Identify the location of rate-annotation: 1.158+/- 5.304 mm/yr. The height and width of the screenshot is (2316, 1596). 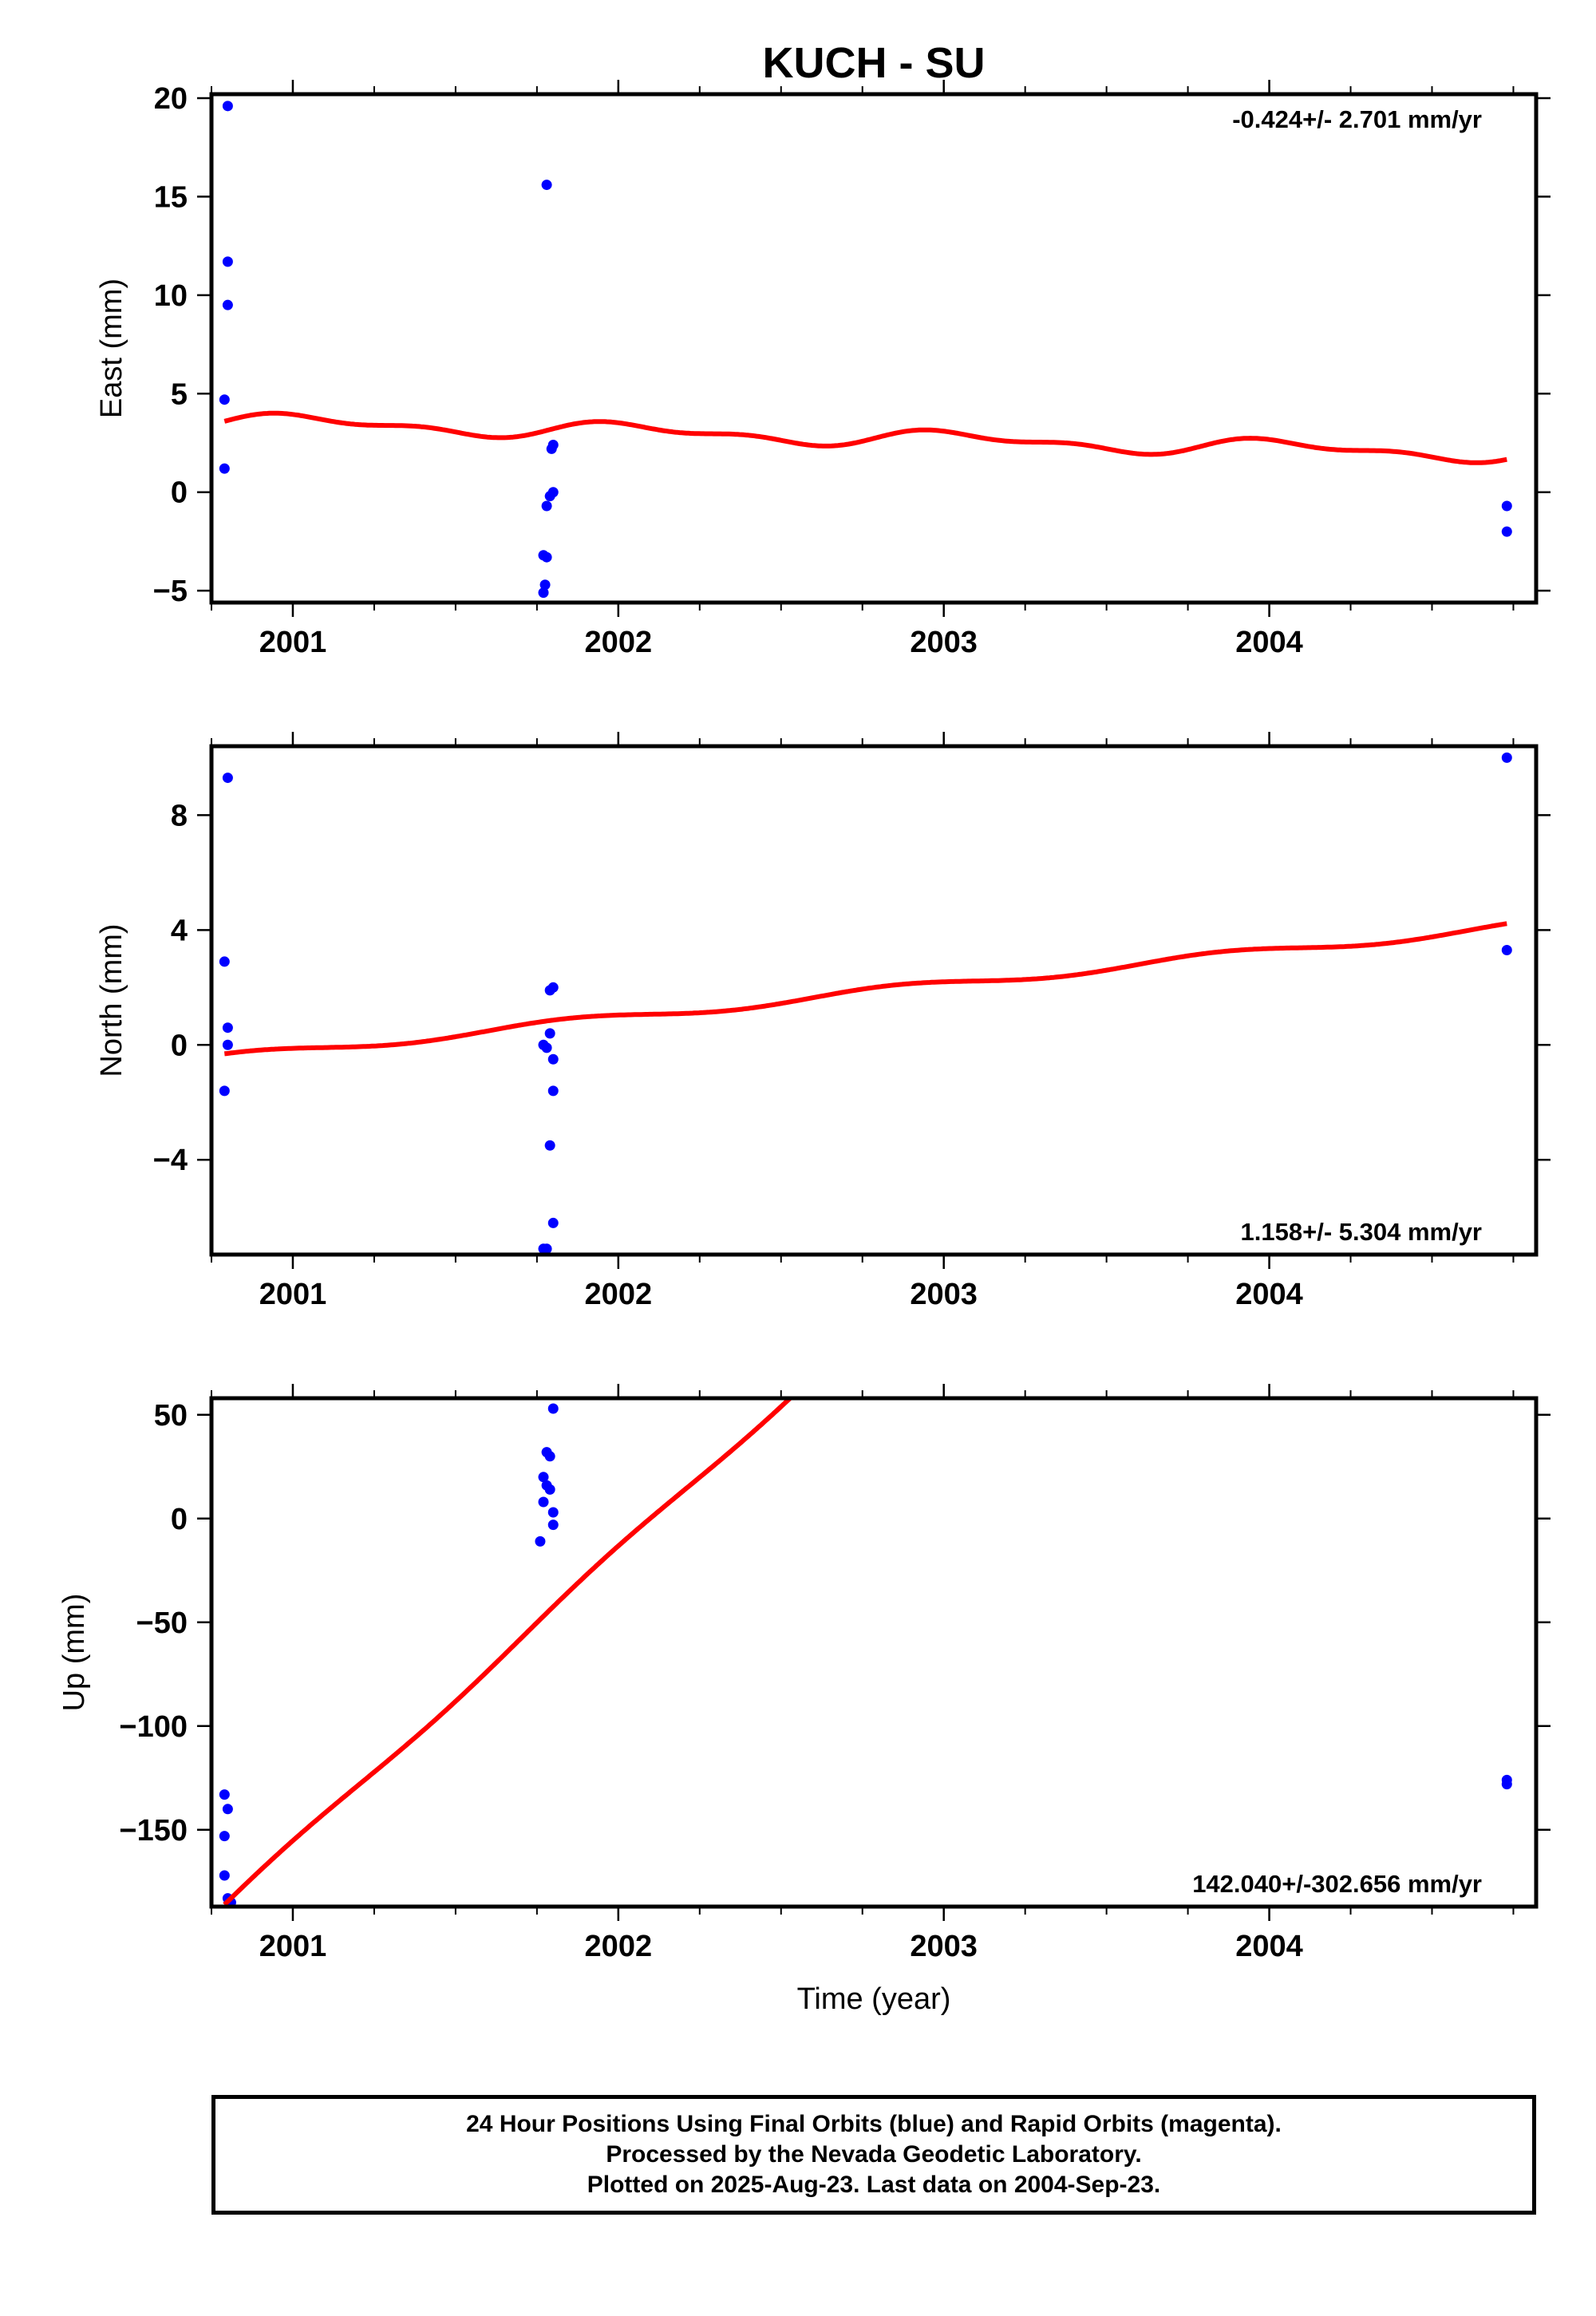
(1361, 1232).